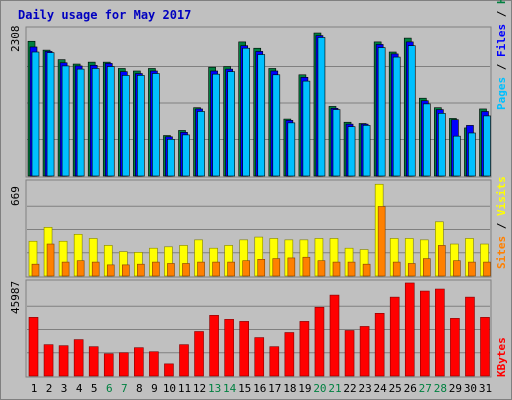  What do you see at coordinates (455, 388) in the screenshot?
I see `x-label-day-29: 29` at bounding box center [455, 388].